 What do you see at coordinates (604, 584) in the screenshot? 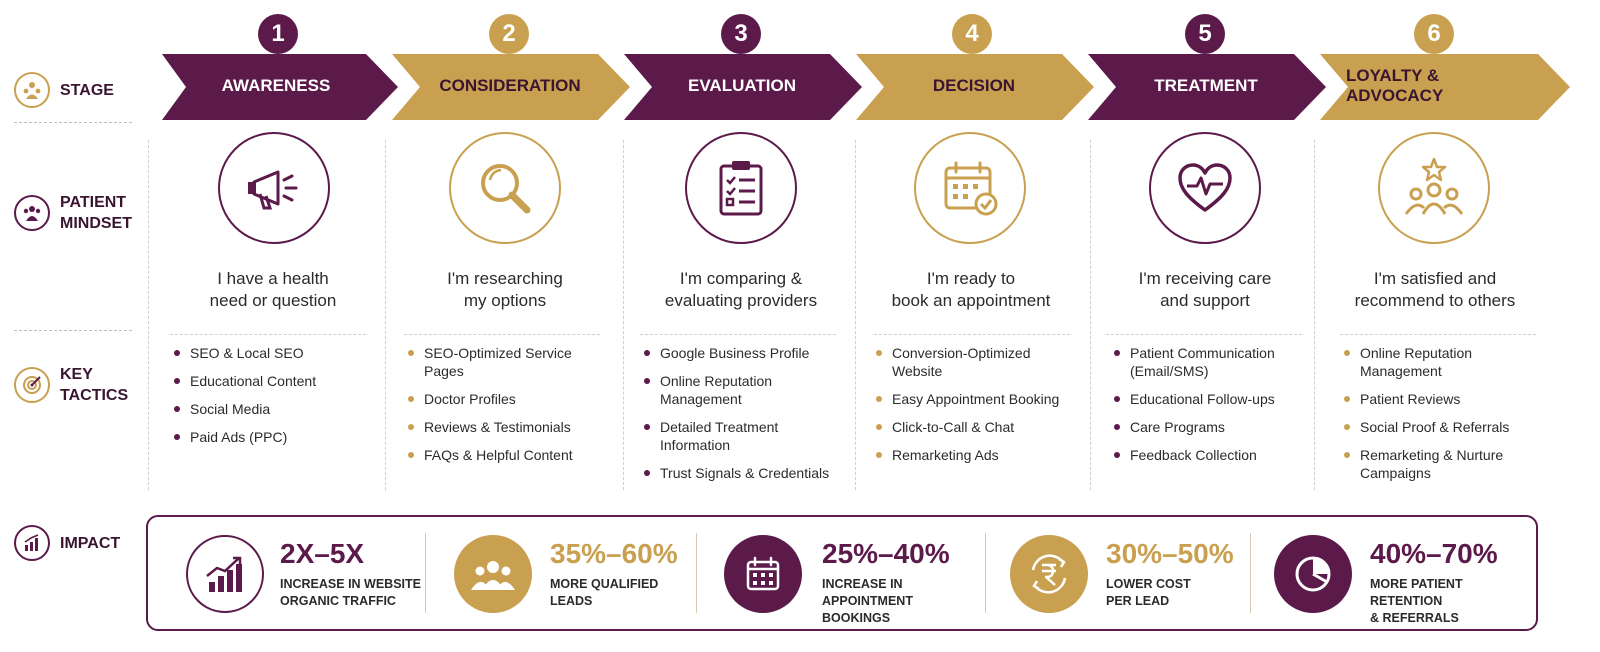
I see `impact-label-line: MORE QUALIFIED` at bounding box center [604, 584].